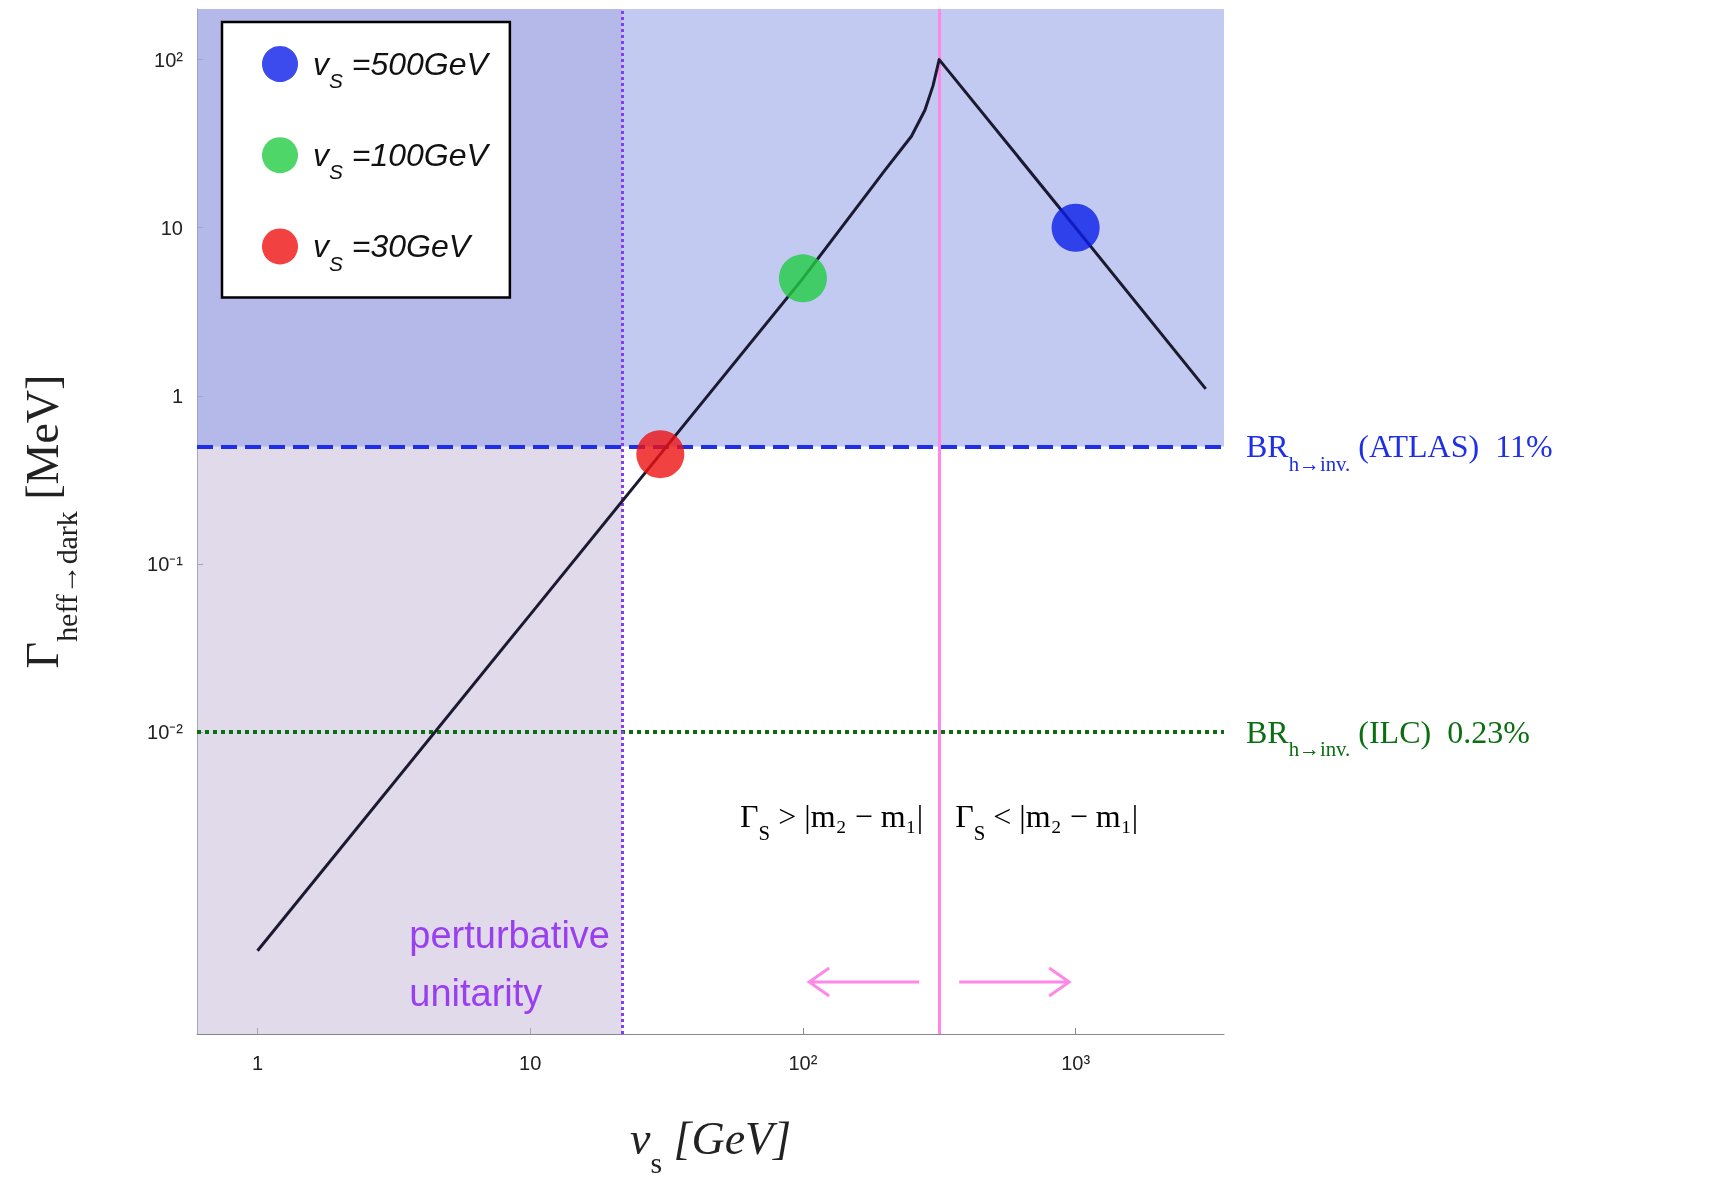 This screenshot has width=1734, height=1184. I want to click on y-tick-label: 10⁻¹, so click(165, 563).